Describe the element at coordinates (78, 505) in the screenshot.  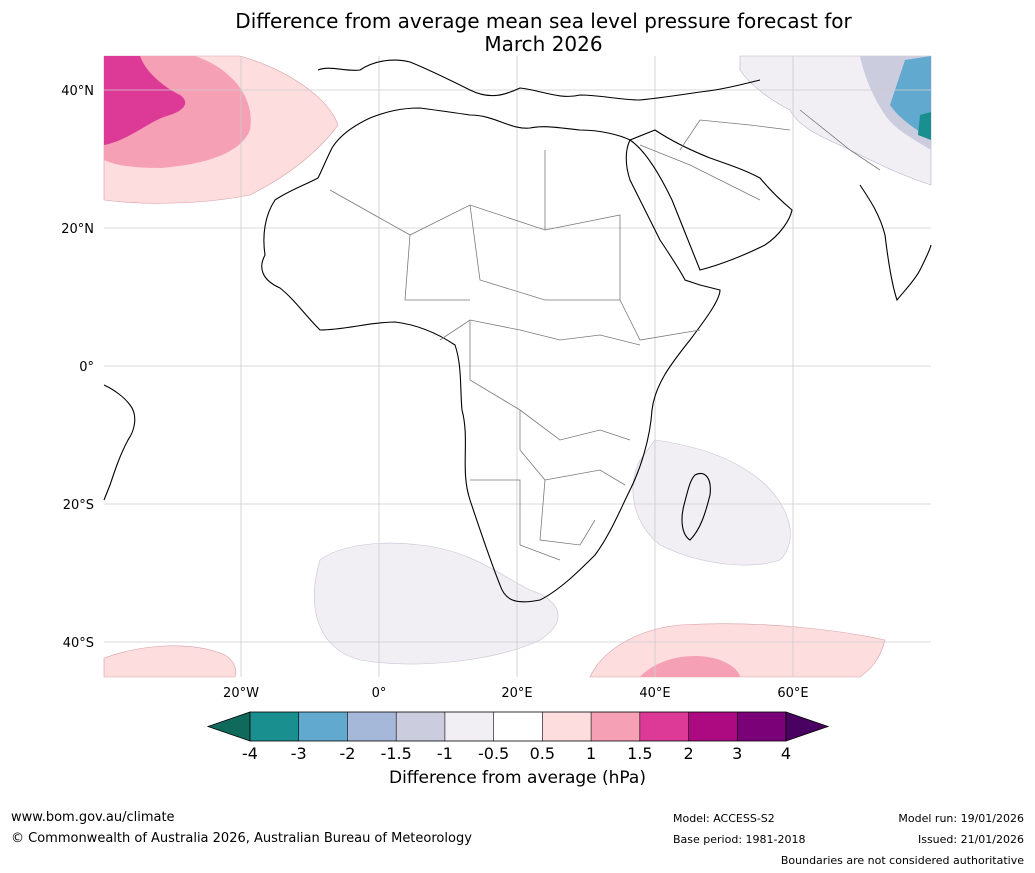
I see `lat-label: 20°S` at that location.